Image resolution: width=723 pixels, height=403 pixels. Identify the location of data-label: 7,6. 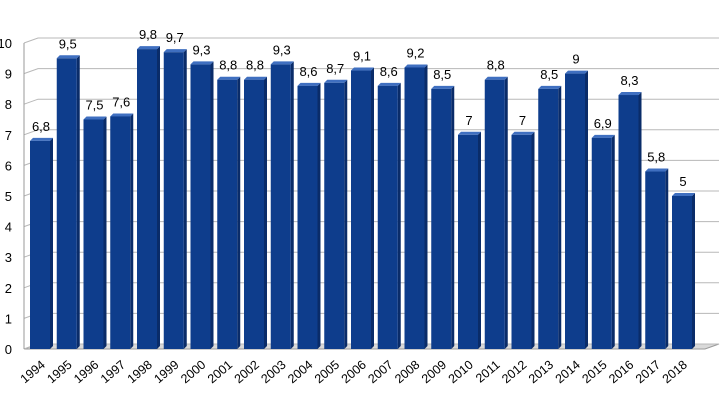
(121, 101).